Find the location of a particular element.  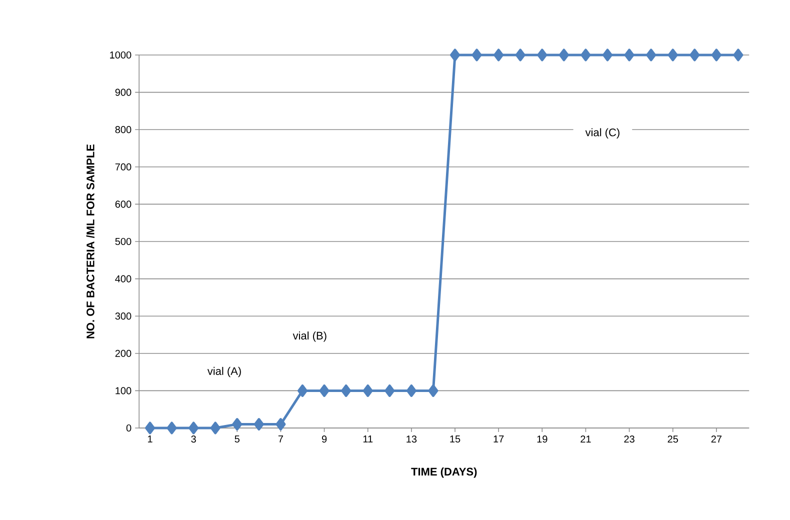

y-tick-label: 300 is located at coordinates (123, 316).